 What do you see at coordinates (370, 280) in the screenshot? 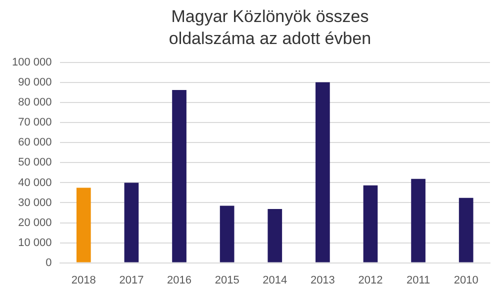
I see `x-tick-label: 2012` at bounding box center [370, 280].